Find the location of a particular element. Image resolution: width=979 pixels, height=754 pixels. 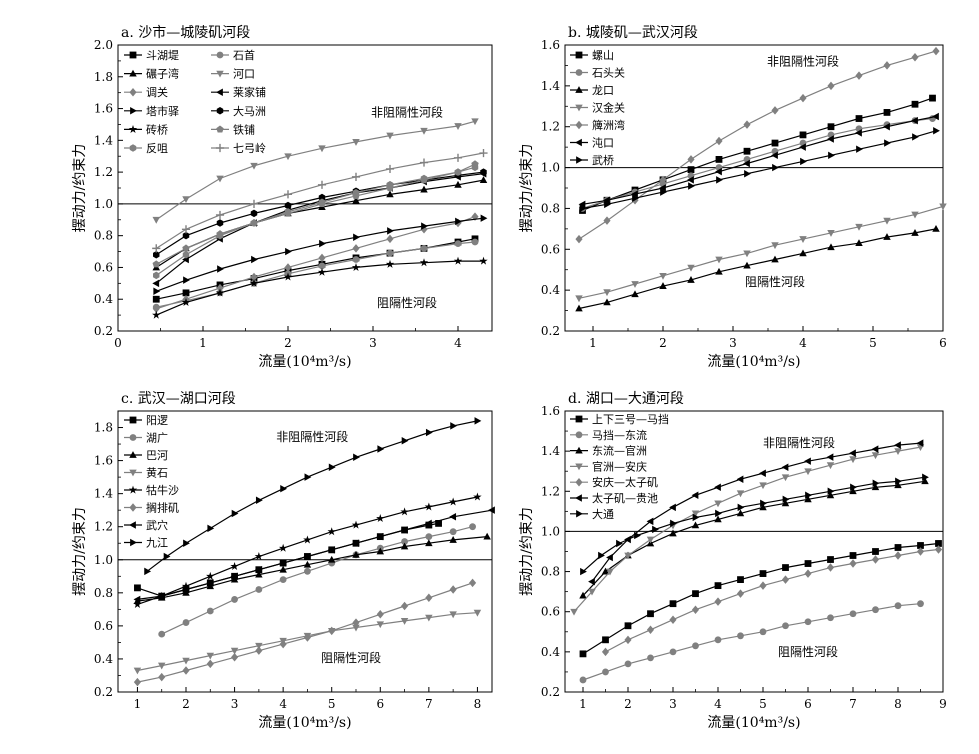

legend-label: 砖桥 is located at coordinates (157, 129).